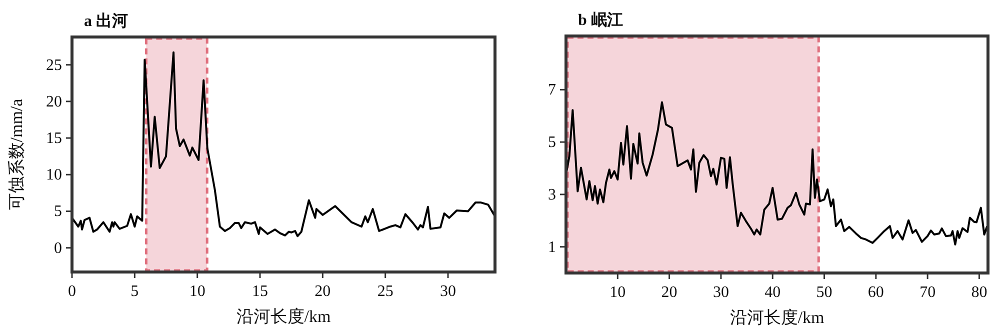  I want to click on x-tick-label: 15, so click(260, 291).